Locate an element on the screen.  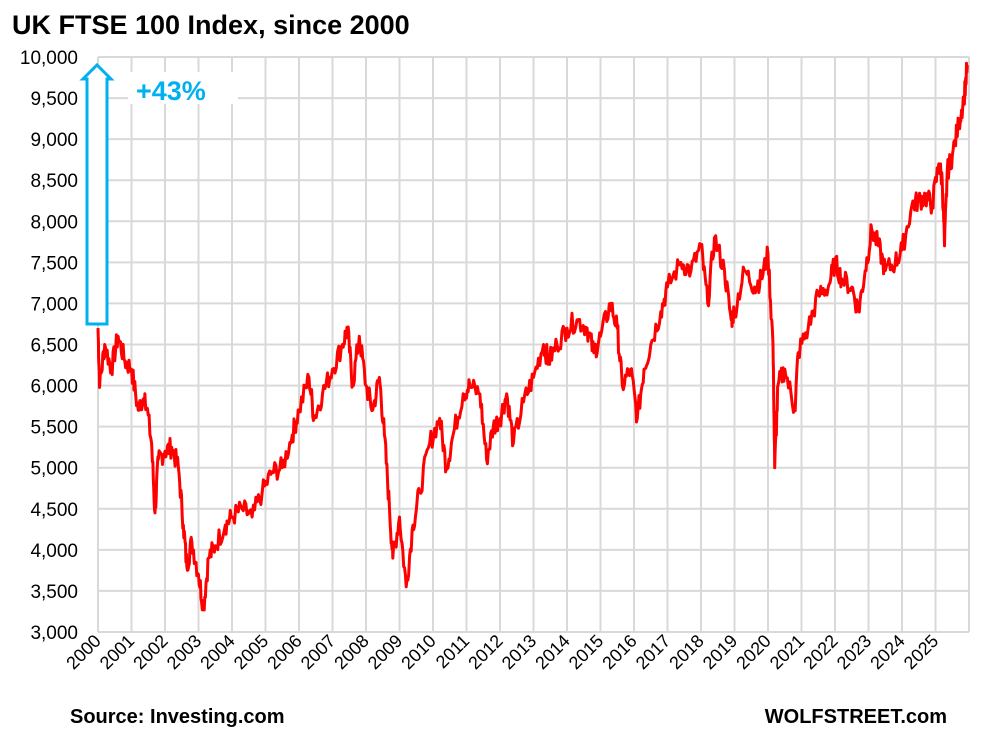
source-label: Source: Investing.com is located at coordinates (177, 717).